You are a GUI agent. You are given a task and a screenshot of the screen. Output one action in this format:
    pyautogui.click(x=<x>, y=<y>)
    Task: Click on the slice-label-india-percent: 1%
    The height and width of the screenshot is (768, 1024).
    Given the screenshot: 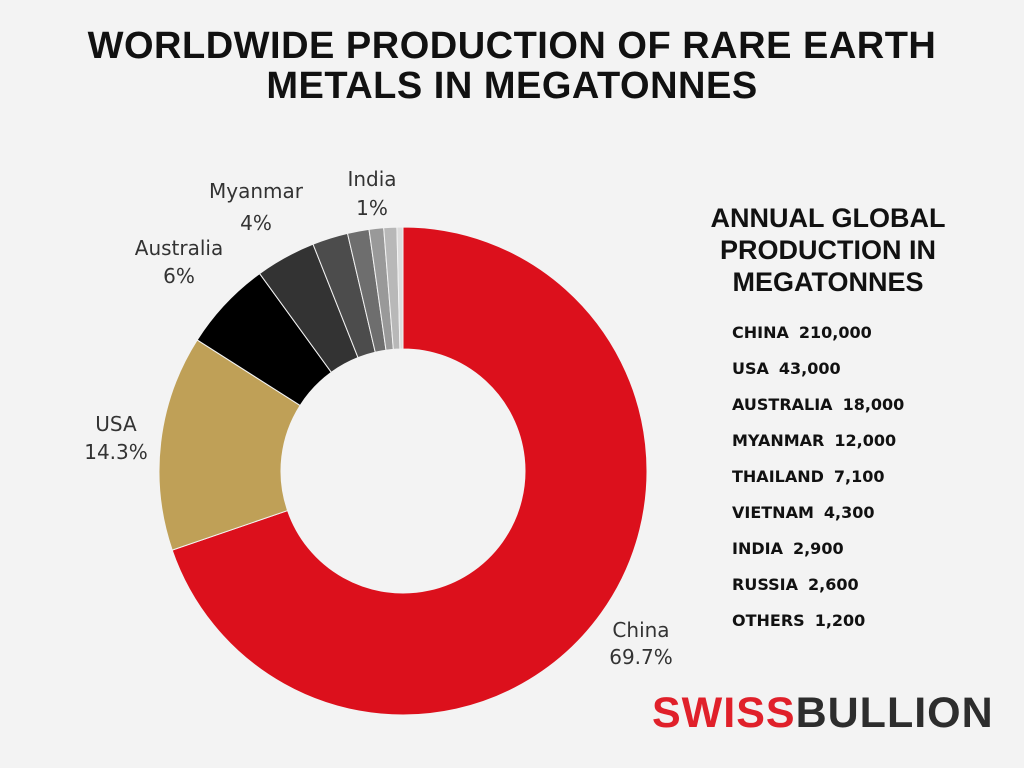 What is the action you would take?
    pyautogui.click(x=372, y=208)
    